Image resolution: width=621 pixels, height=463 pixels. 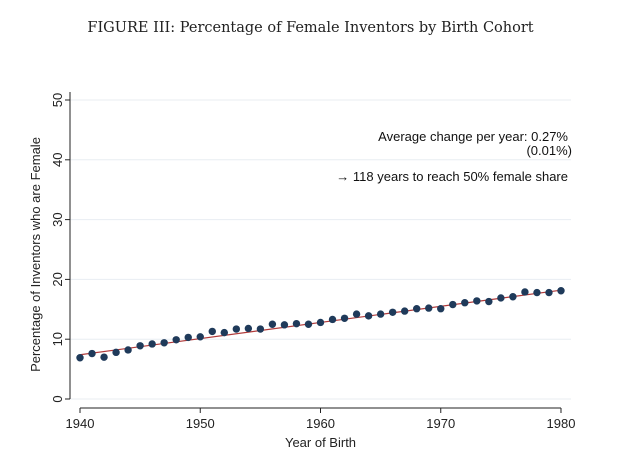 I want to click on y-tick-label: 40, so click(x=57, y=160).